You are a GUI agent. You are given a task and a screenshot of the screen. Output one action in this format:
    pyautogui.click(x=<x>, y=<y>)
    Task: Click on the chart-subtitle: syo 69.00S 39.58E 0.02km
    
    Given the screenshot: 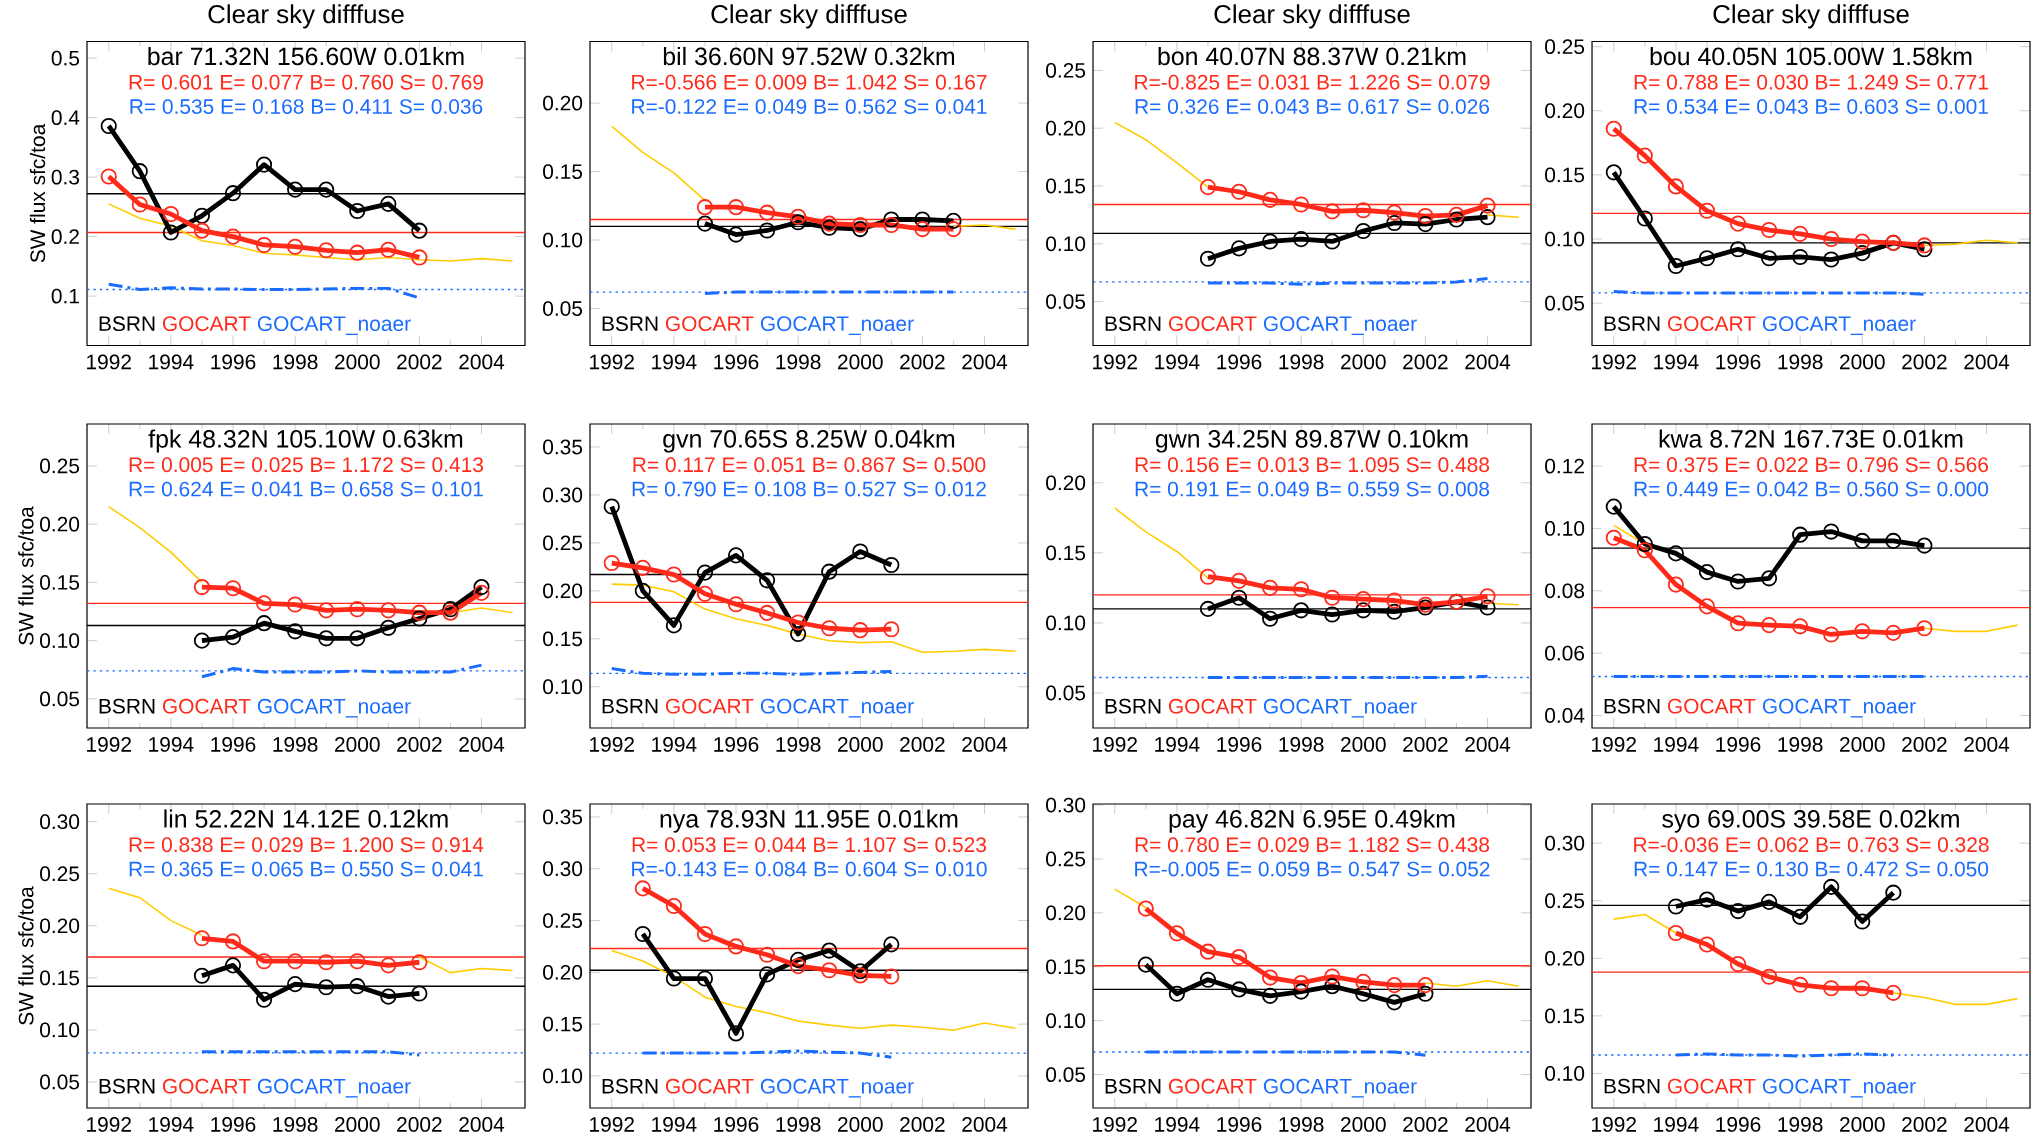 What is the action you would take?
    pyautogui.click(x=1810, y=821)
    